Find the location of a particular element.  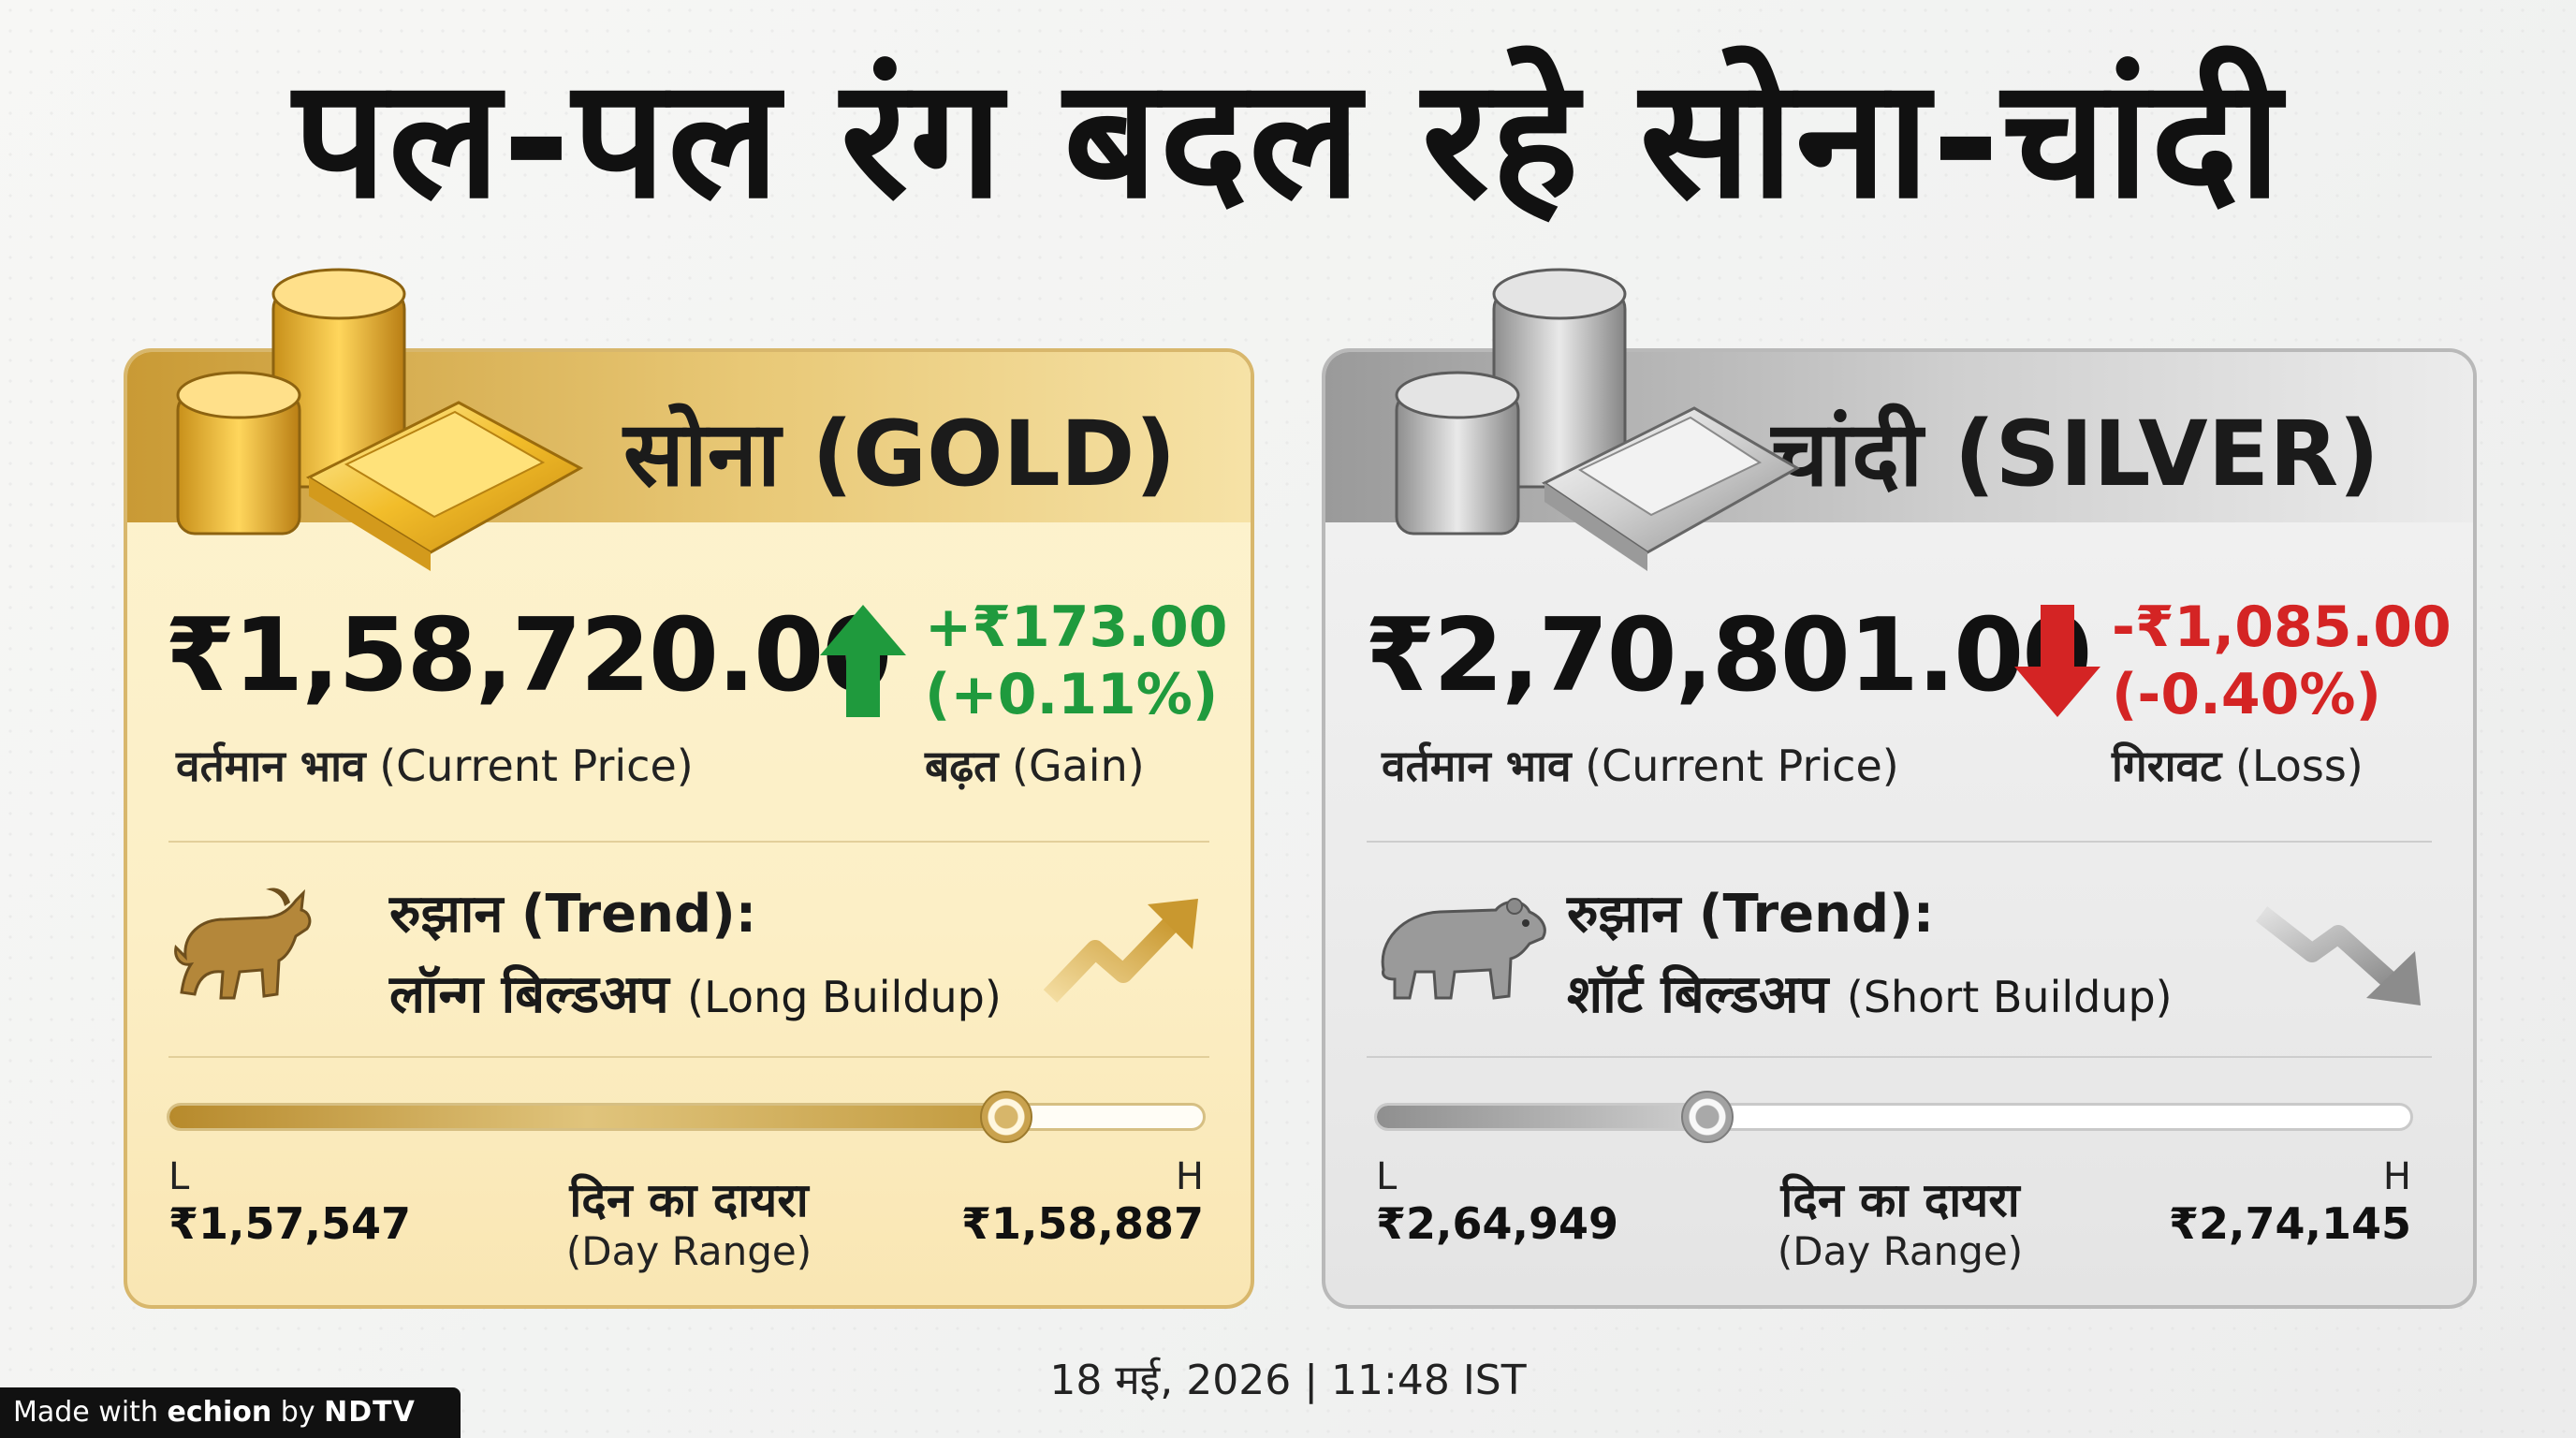

gold-range-subtitle: (Day Range) is located at coordinates (688, 1251).